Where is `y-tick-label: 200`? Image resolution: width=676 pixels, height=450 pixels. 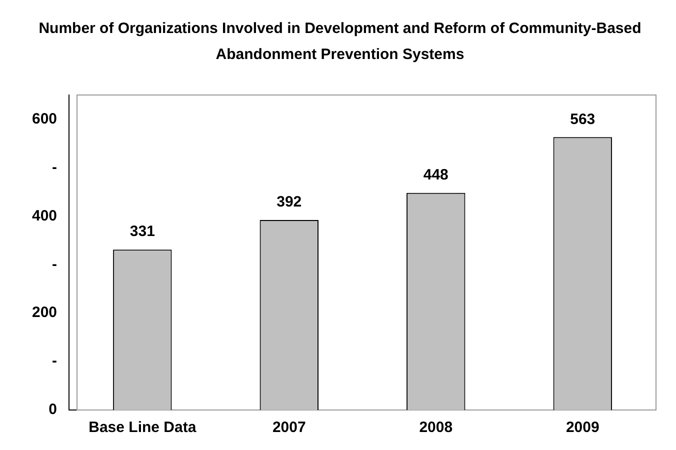
y-tick-label: 200 is located at coordinates (45, 313).